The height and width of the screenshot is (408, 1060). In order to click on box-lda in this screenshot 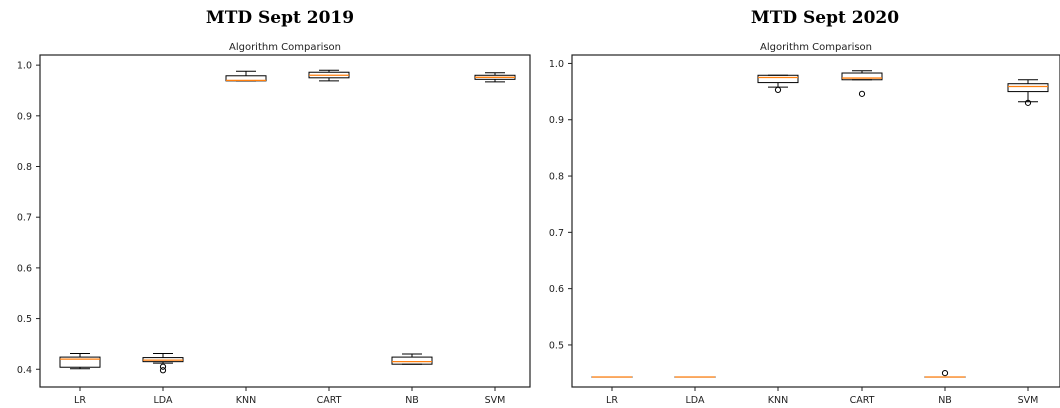, I will do `click(163, 363)`.